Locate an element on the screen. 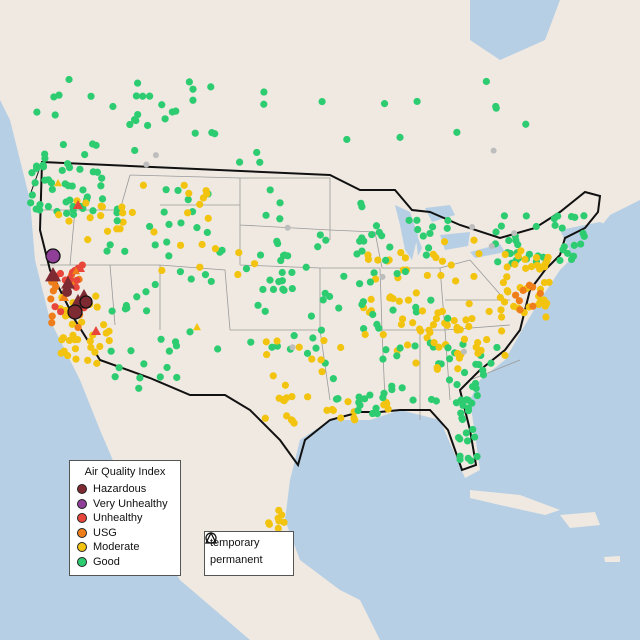 The height and width of the screenshot is (640, 640). swatch-unhealthy is located at coordinates (82, 518).